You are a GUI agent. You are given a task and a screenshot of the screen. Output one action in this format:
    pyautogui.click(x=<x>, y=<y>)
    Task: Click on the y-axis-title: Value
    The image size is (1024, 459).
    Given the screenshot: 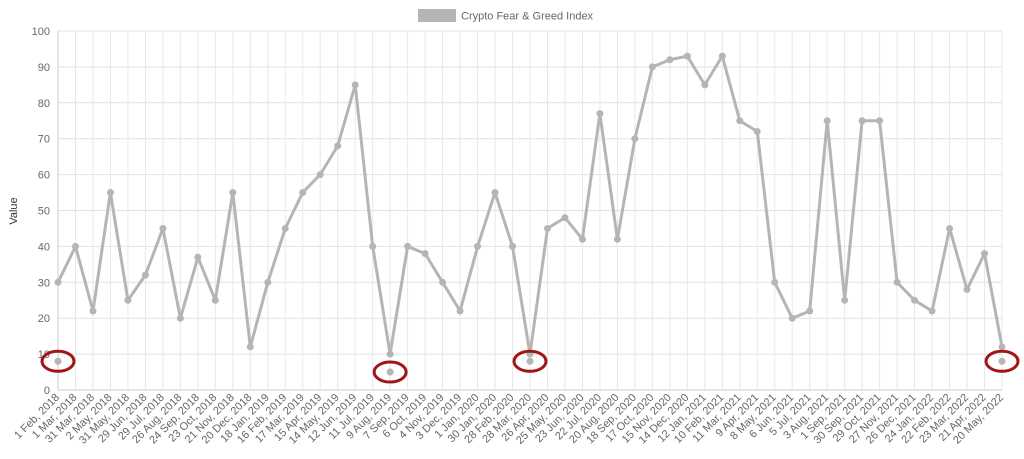 What is the action you would take?
    pyautogui.click(x=14, y=210)
    